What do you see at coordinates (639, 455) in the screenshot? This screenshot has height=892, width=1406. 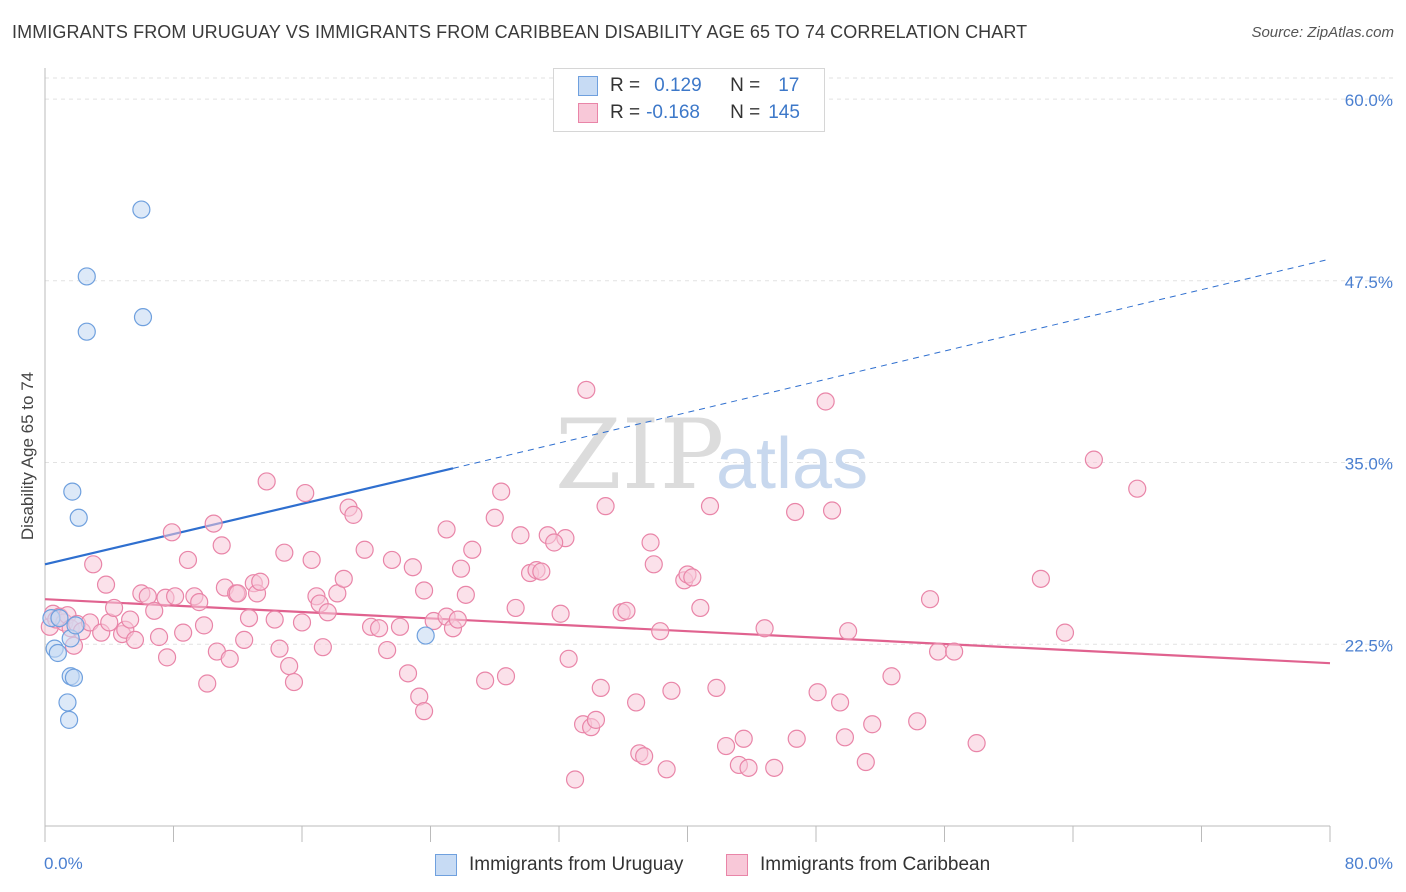 I see `watermark-zip: ZIP` at bounding box center [639, 455].